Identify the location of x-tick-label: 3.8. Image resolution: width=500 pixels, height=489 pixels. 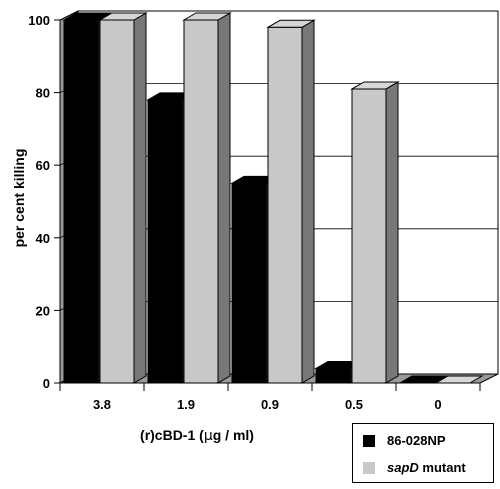
(102, 404).